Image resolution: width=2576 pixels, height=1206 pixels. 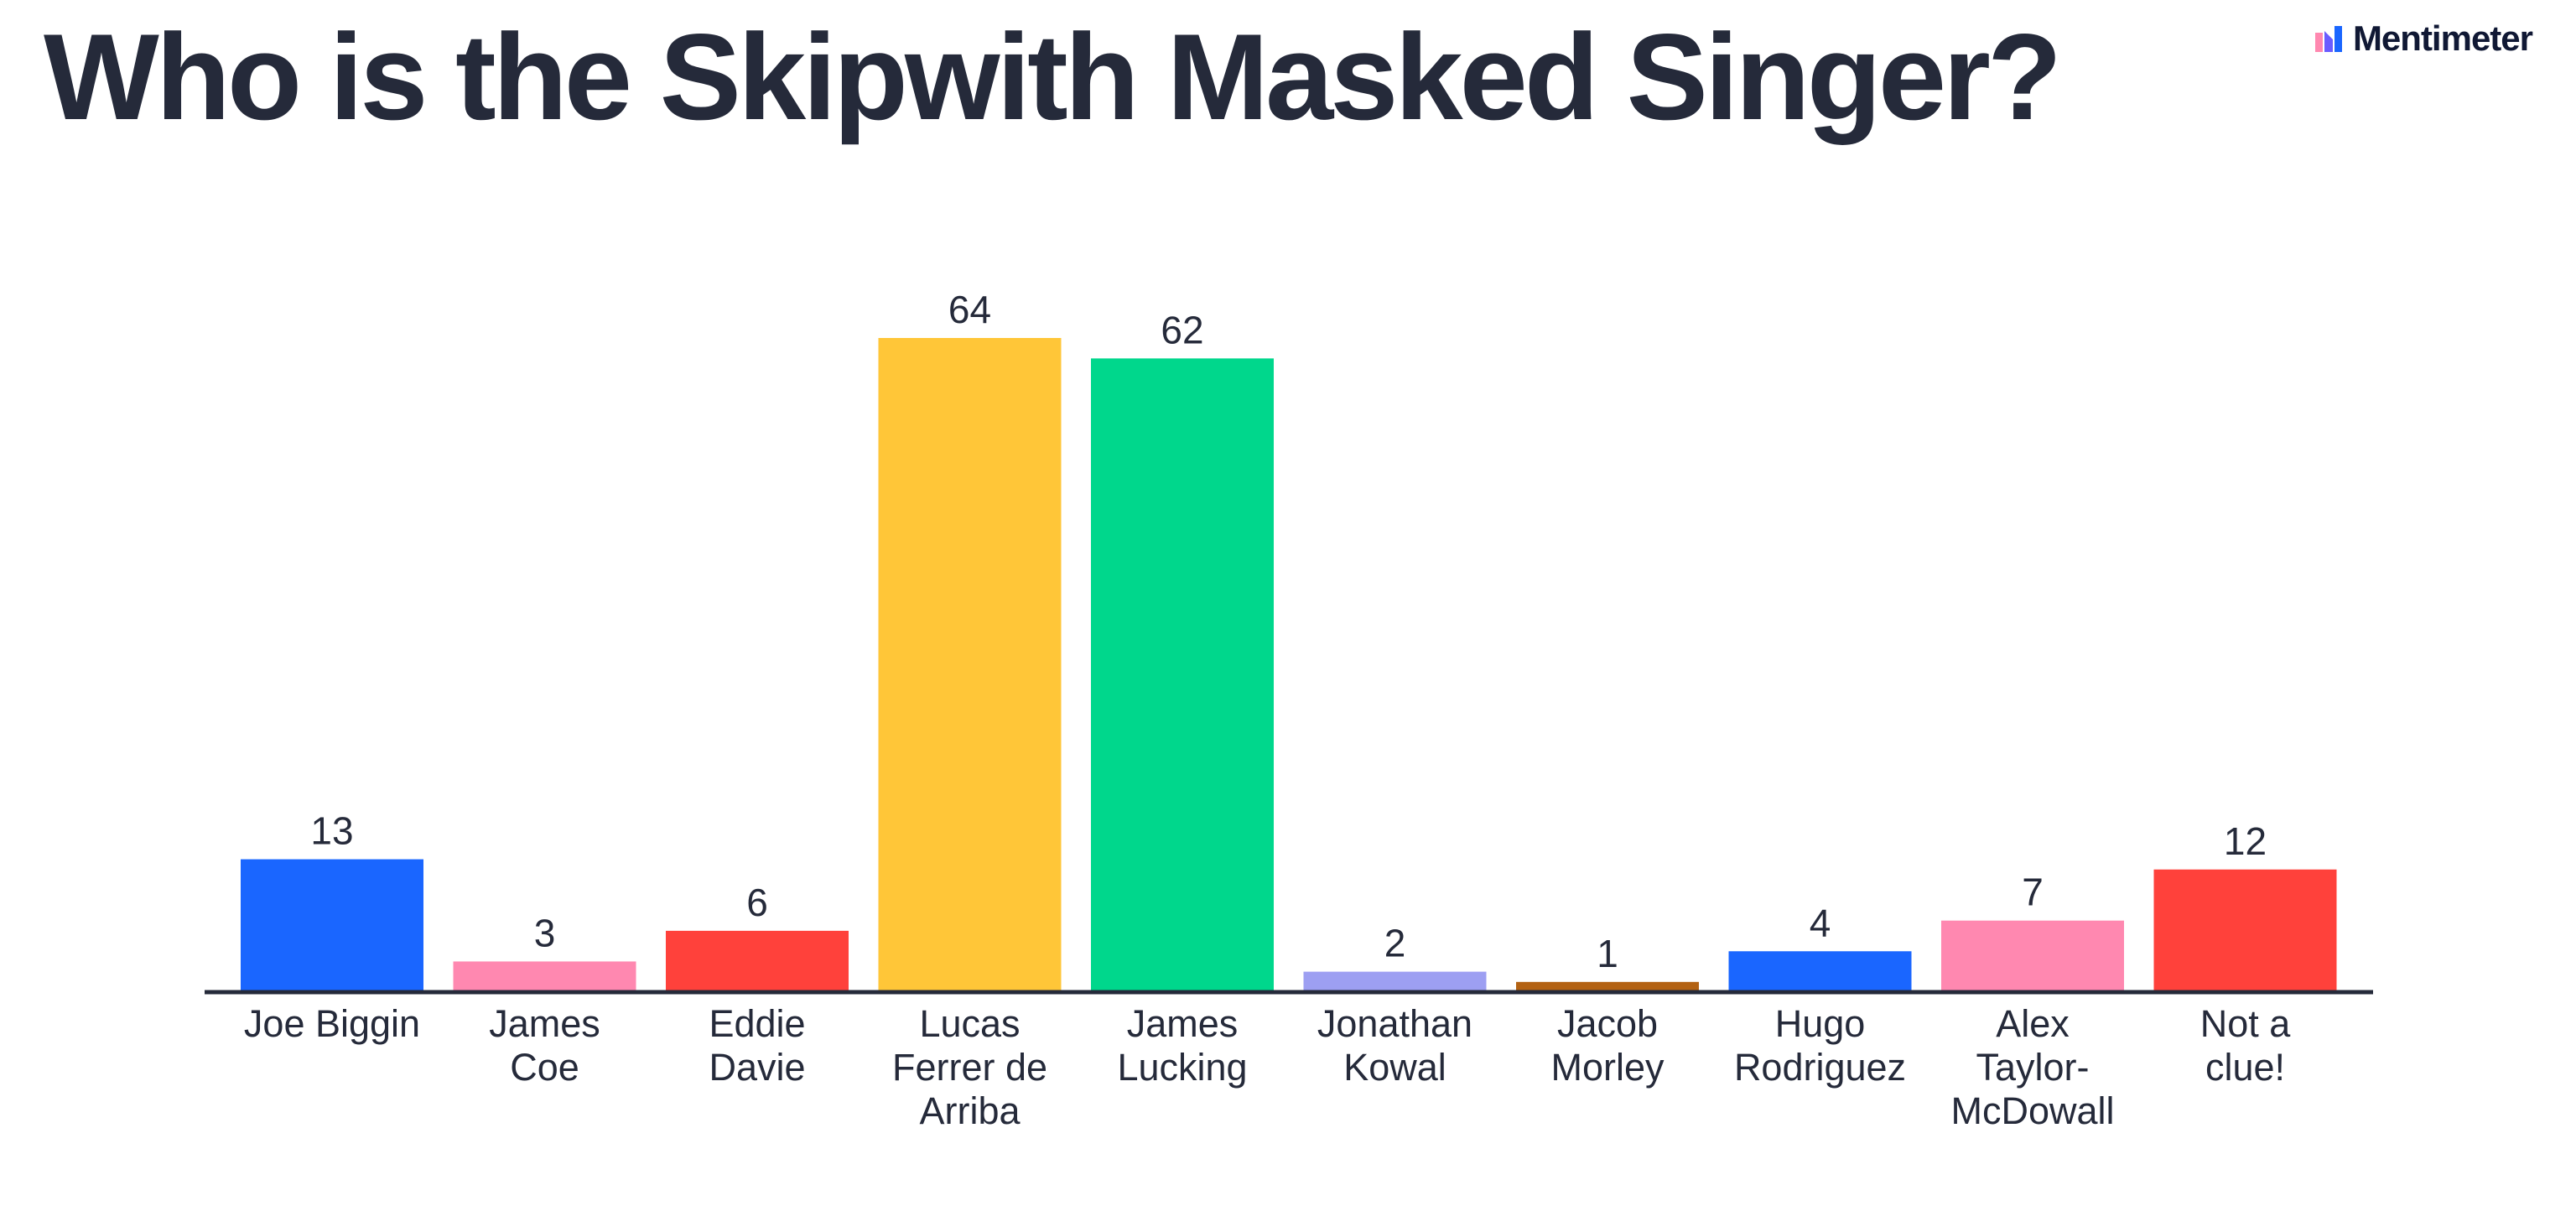 I want to click on bar-value-label: 6, so click(x=757, y=902).